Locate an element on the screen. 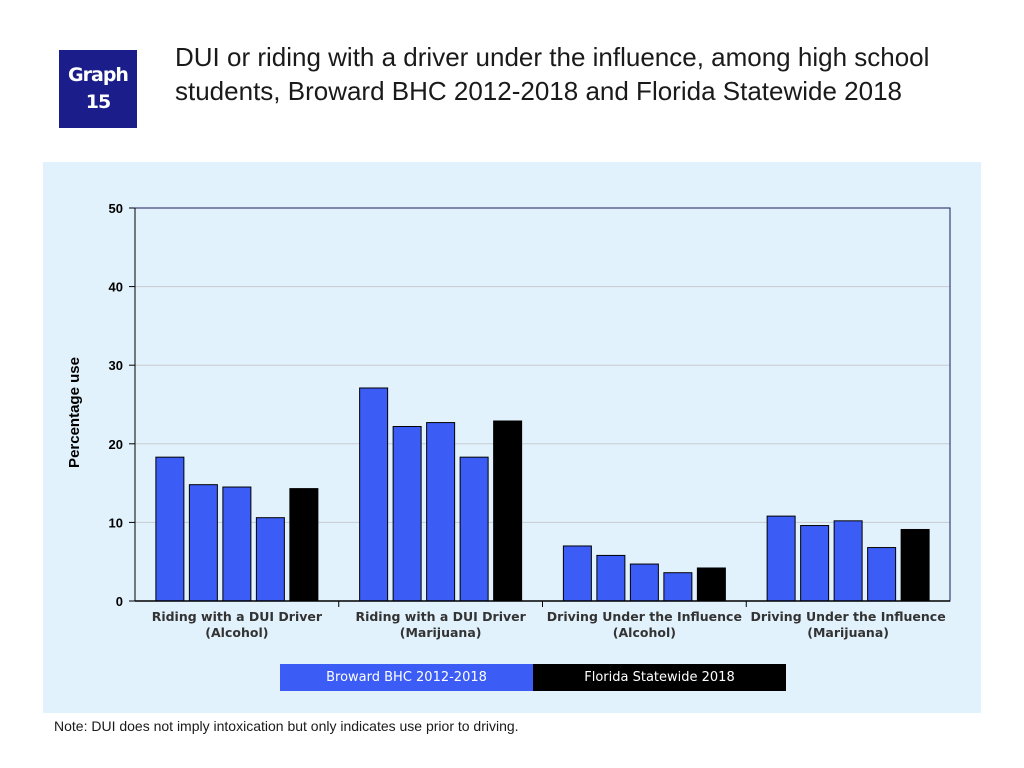 The image size is (1024, 768). y-tick-label: 10 is located at coordinates (116, 522).